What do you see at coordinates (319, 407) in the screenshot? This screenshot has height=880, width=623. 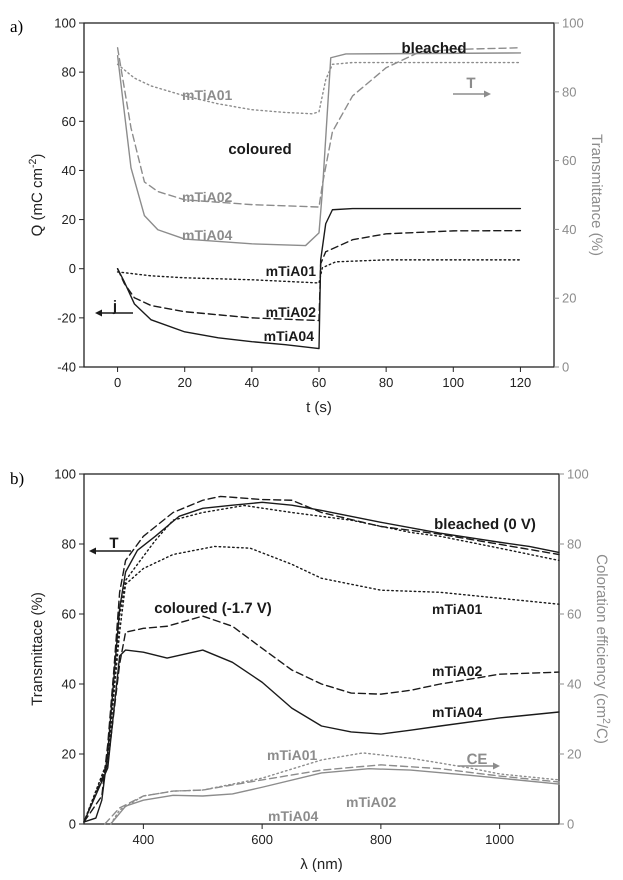 I see `x-axis-title: t (s)` at bounding box center [319, 407].